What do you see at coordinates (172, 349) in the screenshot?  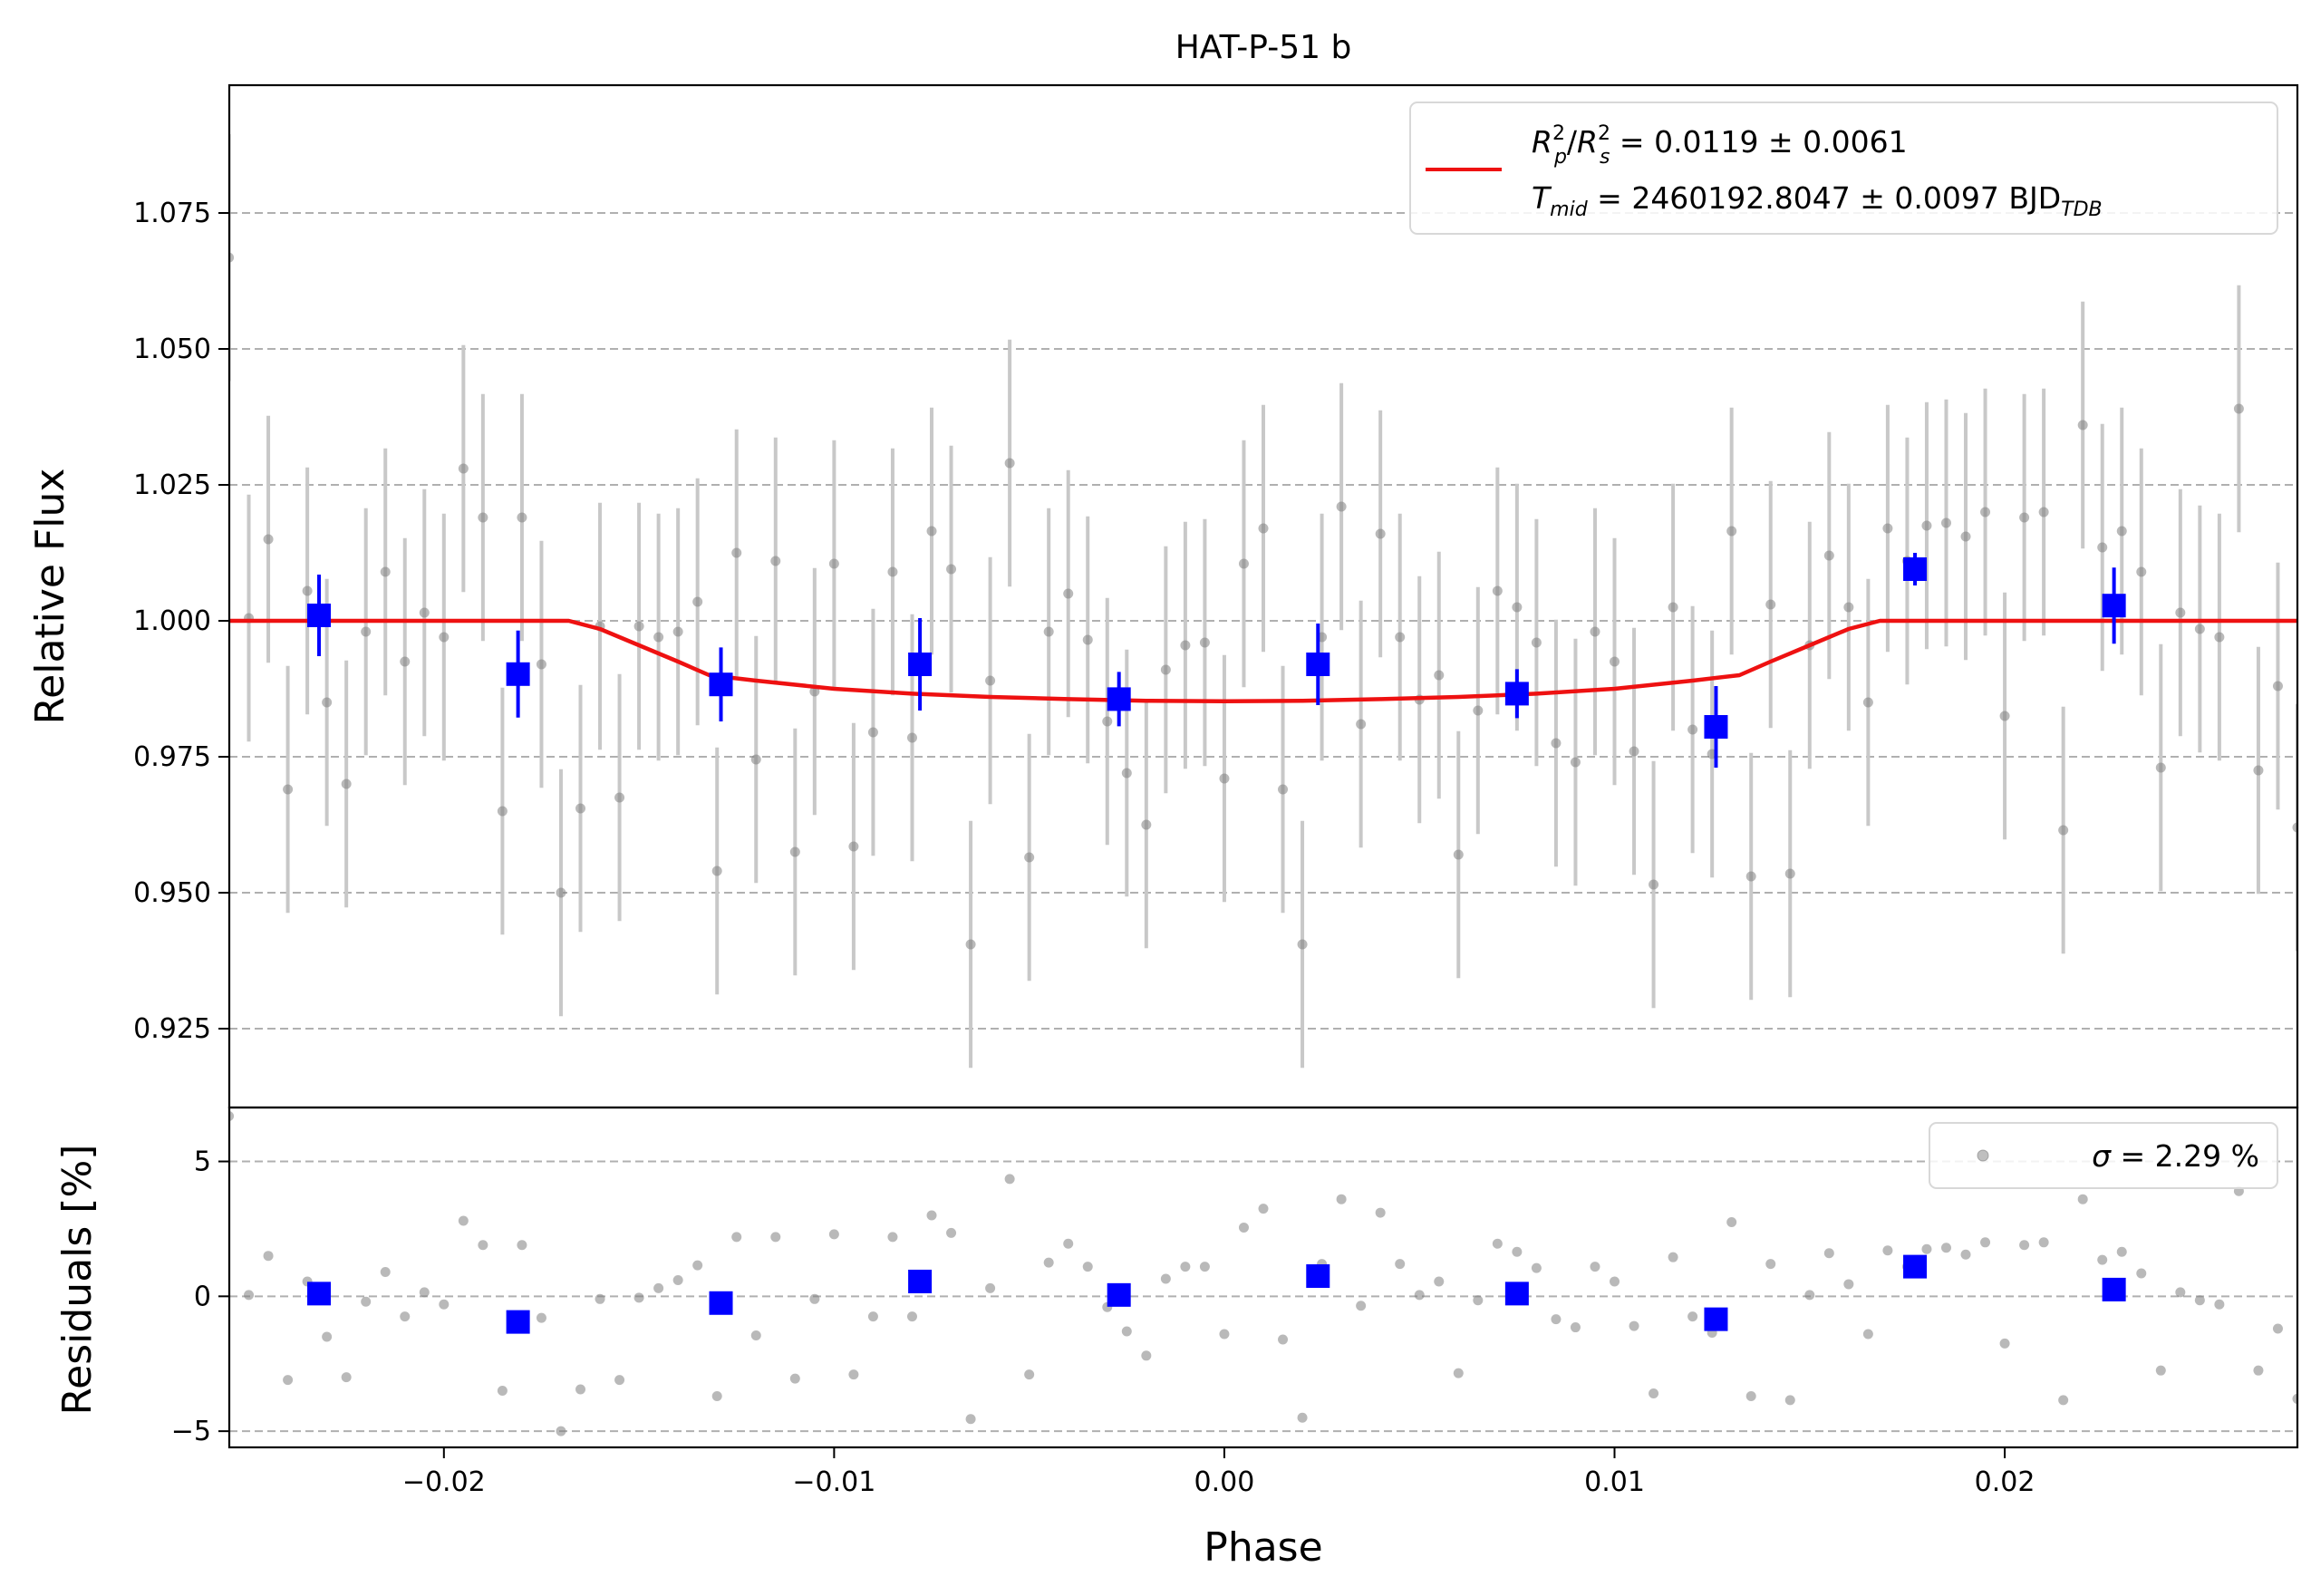 I see `main-y-tick-label: 1.050` at bounding box center [172, 349].